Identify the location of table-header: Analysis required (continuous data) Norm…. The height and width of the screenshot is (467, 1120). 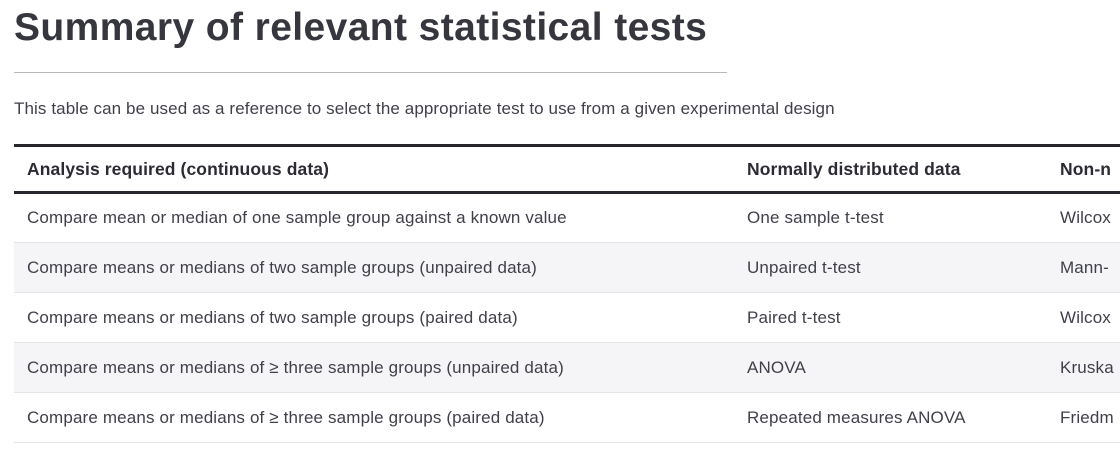
(567, 169).